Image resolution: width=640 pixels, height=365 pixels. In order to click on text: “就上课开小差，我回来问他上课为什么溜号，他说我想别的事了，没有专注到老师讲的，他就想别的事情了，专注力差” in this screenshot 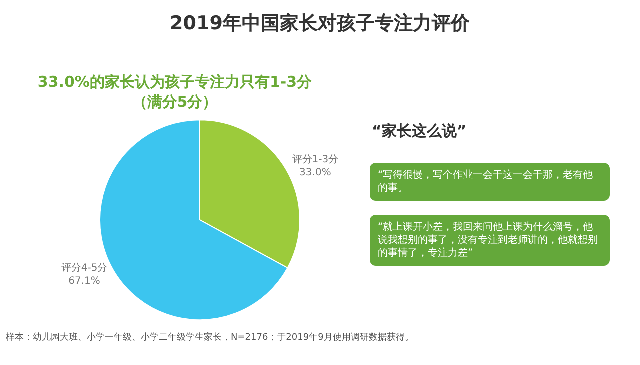, I will do `click(490, 240)`.